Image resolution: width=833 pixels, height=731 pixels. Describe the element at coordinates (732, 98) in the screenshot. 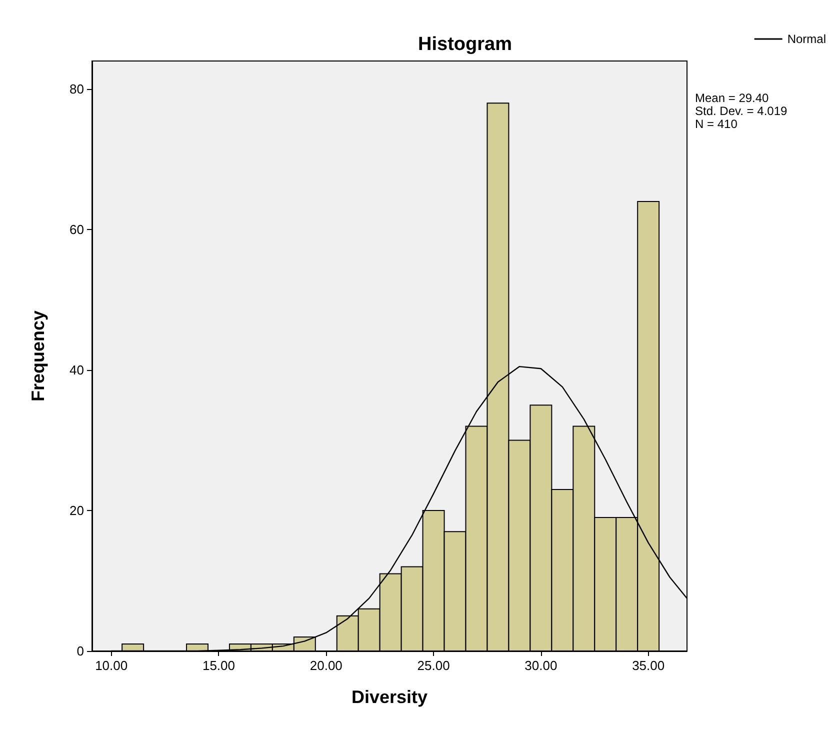

I see `text: Mean = 29.40` at that location.